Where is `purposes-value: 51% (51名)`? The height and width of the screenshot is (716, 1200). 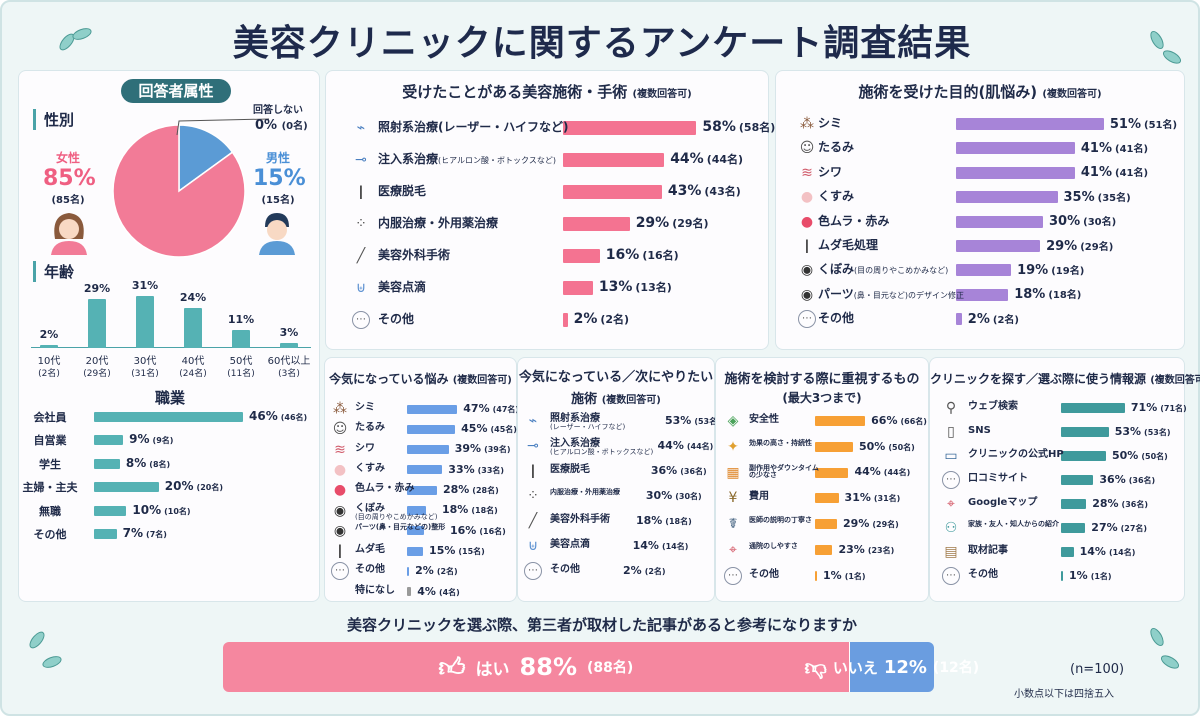 purposes-value: 51% (51名) is located at coordinates (1143, 124).